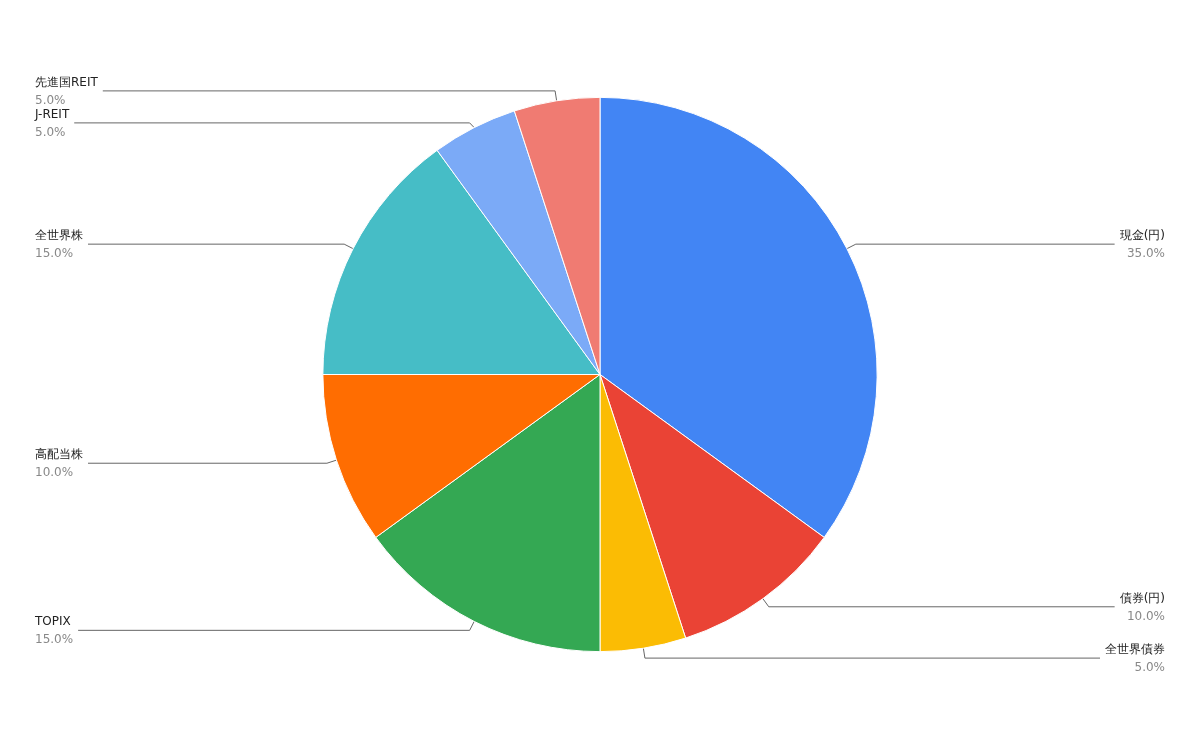 The width and height of the screenshot is (1200, 749). What do you see at coordinates (1142, 597) in the screenshot?
I see `slice-label: 債券(円)` at bounding box center [1142, 597].